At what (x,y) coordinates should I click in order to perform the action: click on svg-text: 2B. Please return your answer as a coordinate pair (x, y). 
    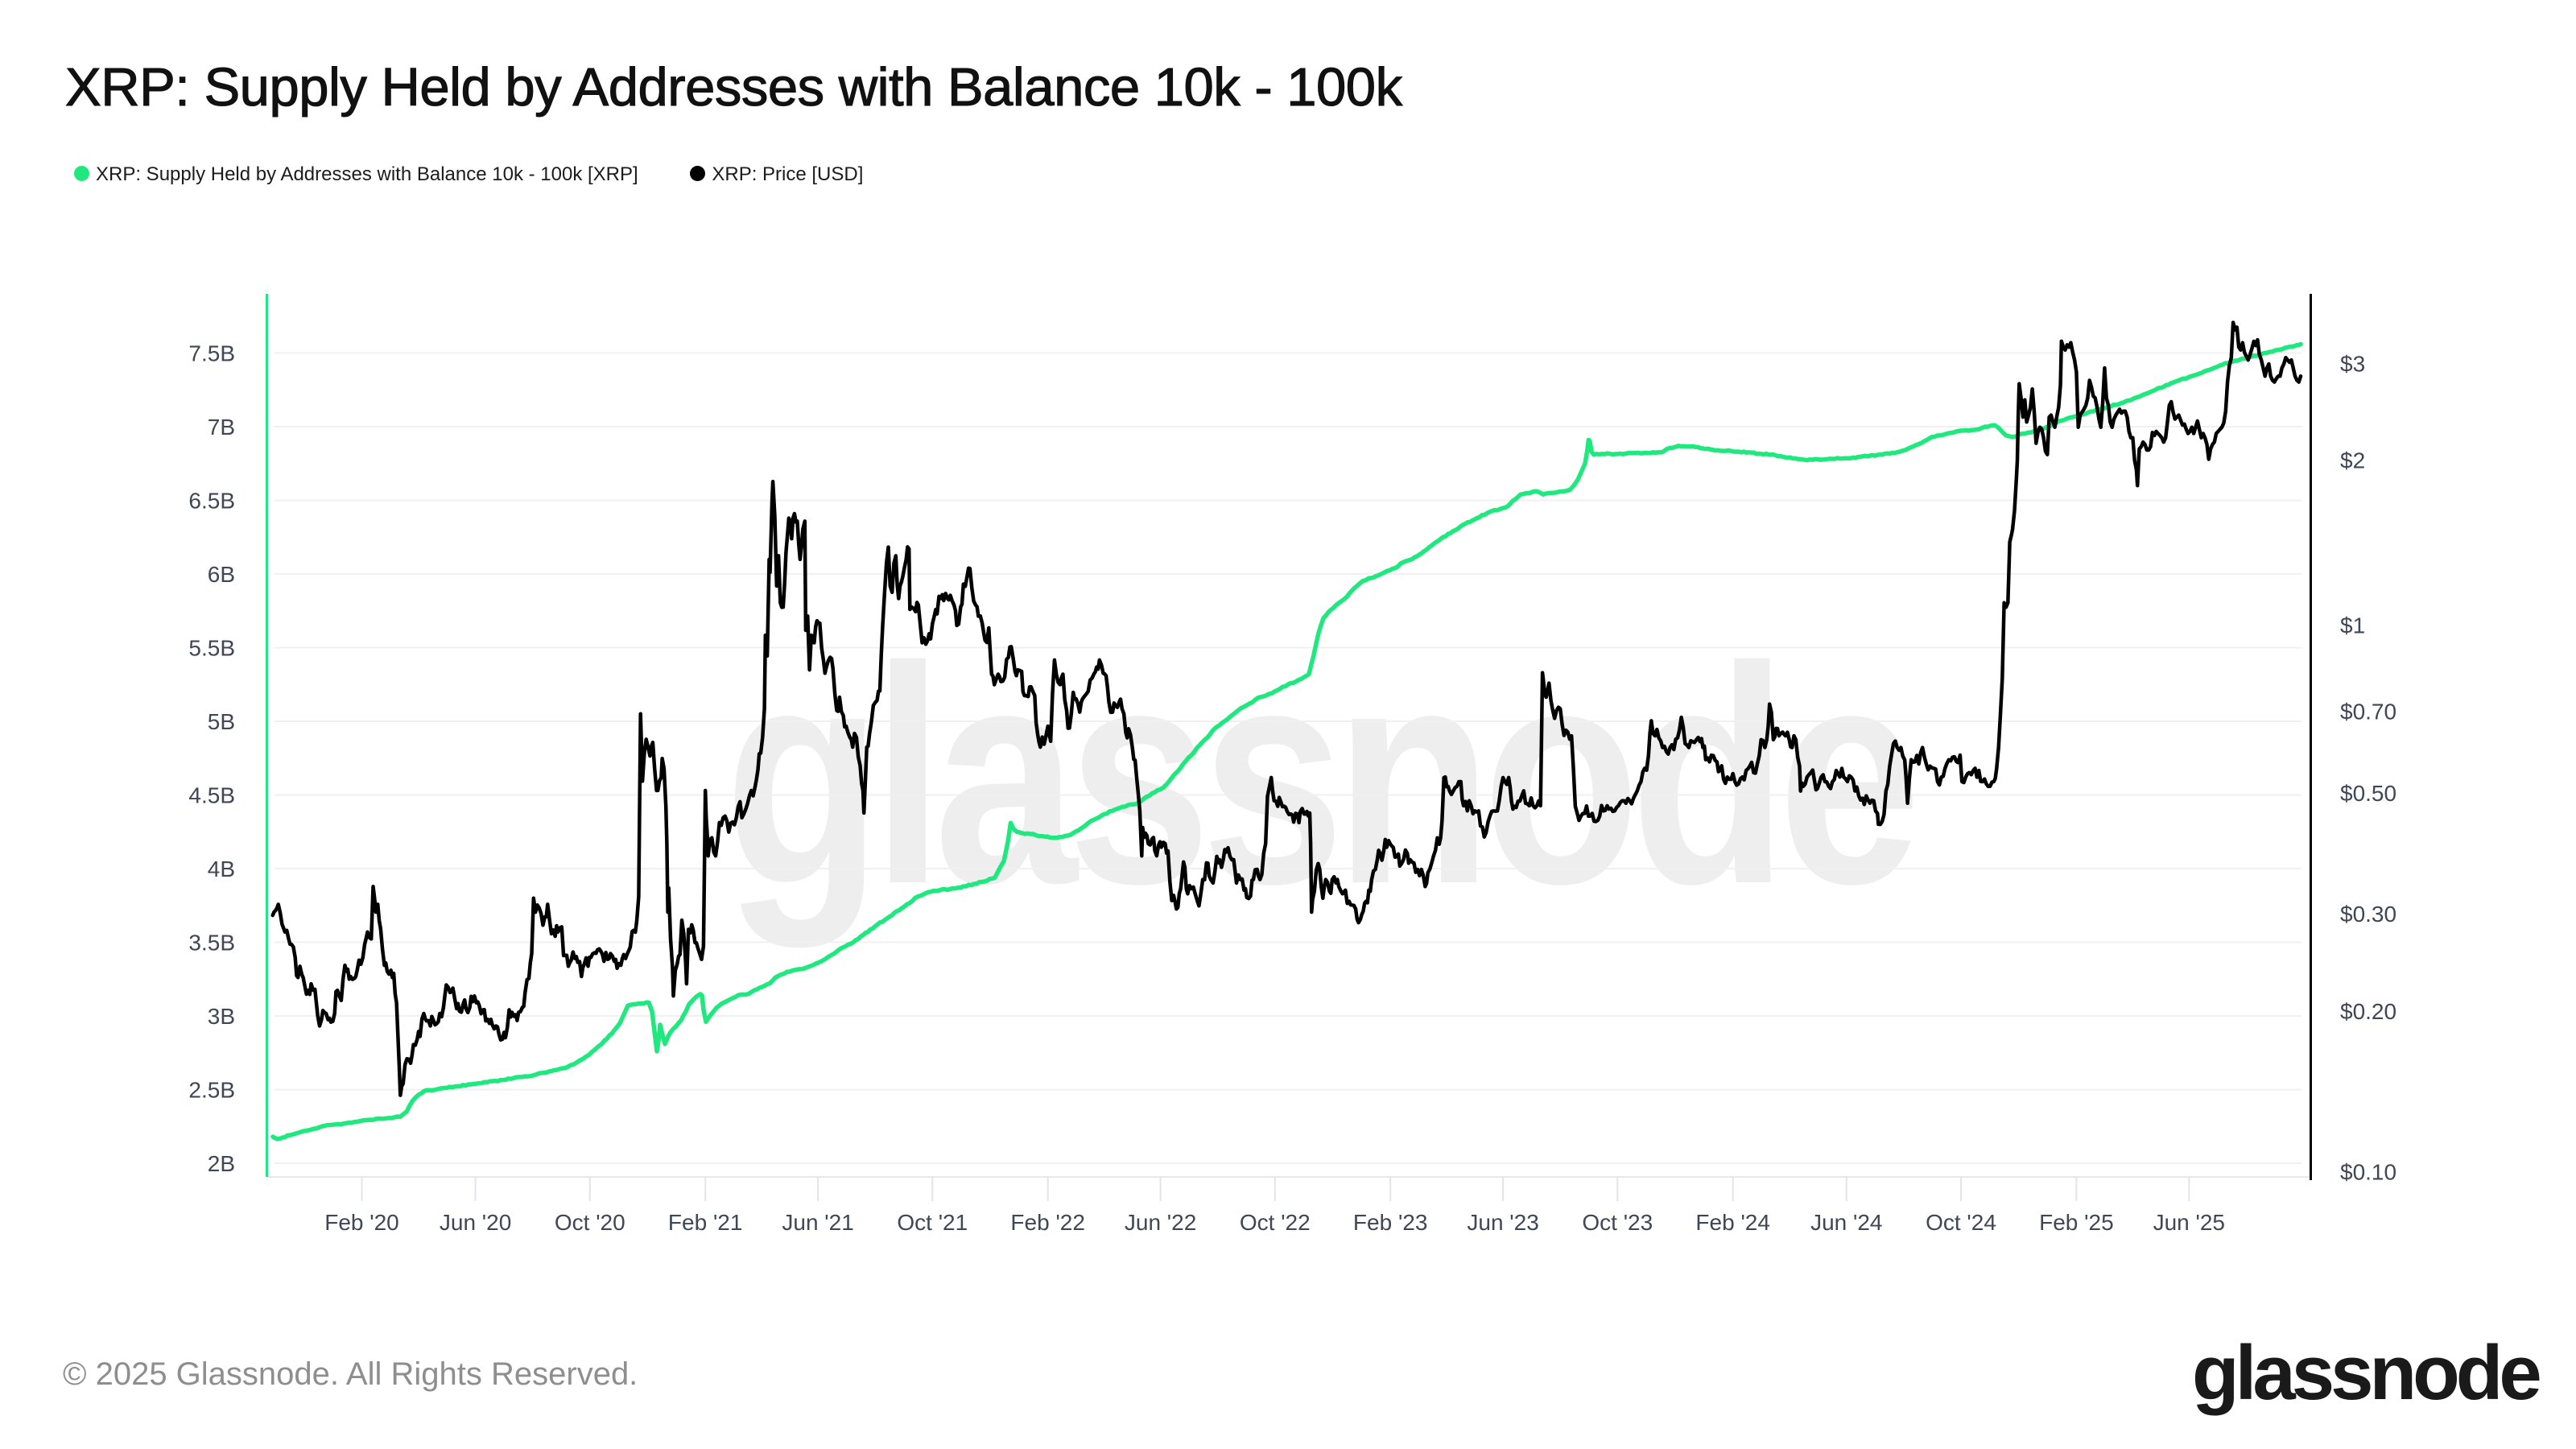
    Looking at the image, I should click on (221, 1163).